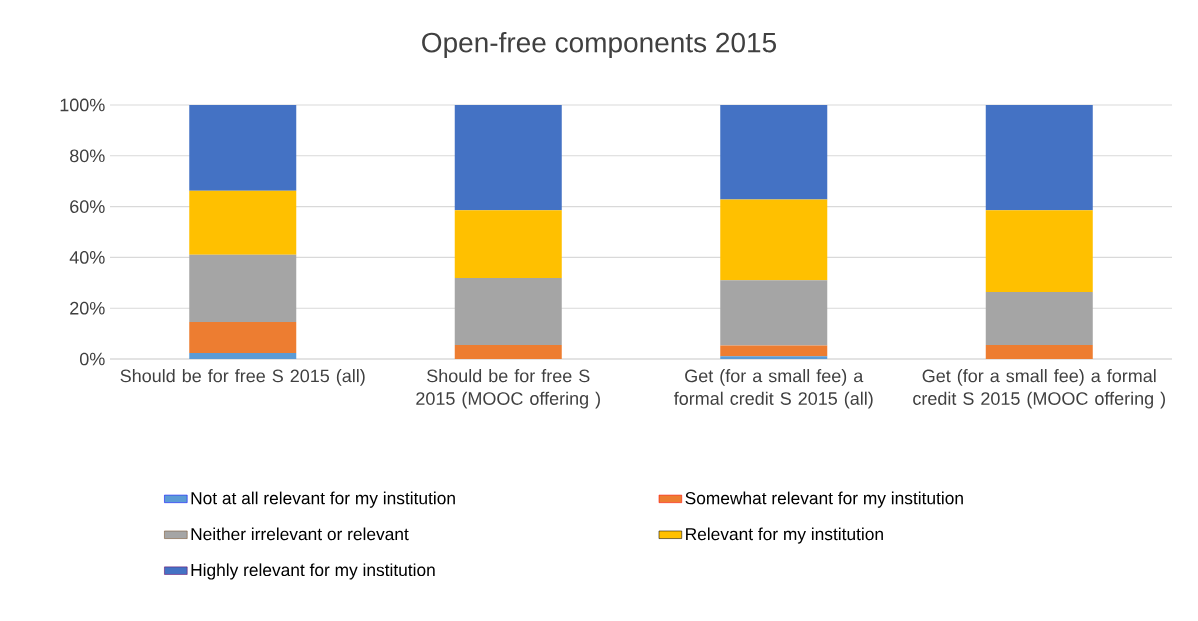 The width and height of the screenshot is (1198, 621). What do you see at coordinates (87, 156) in the screenshot?
I see `y-tick-label: 80%` at bounding box center [87, 156].